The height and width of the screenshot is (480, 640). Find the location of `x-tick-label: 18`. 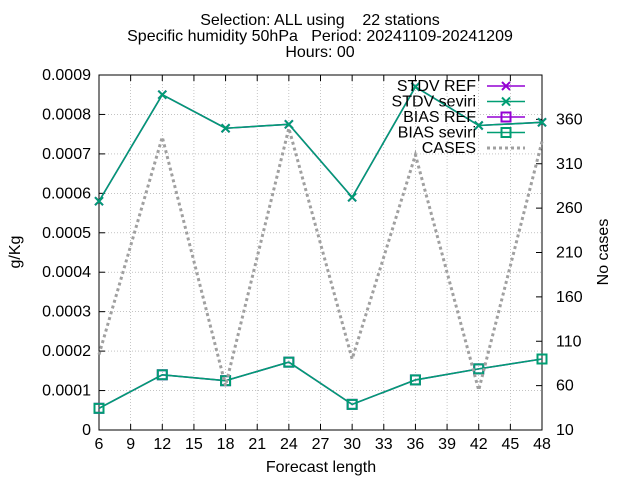

x-tick-label: 18 is located at coordinates (226, 444).